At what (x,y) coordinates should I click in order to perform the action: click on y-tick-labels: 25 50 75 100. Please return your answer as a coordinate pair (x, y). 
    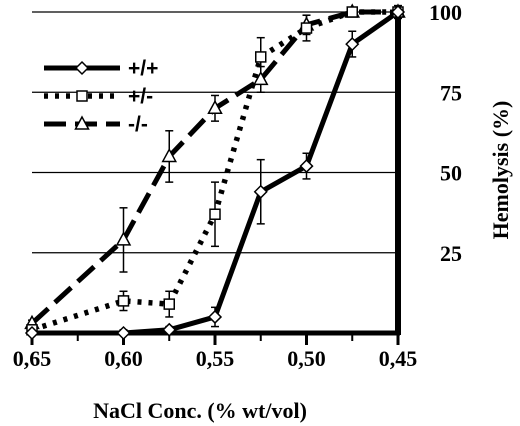
    Looking at the image, I should click on (445, 133).